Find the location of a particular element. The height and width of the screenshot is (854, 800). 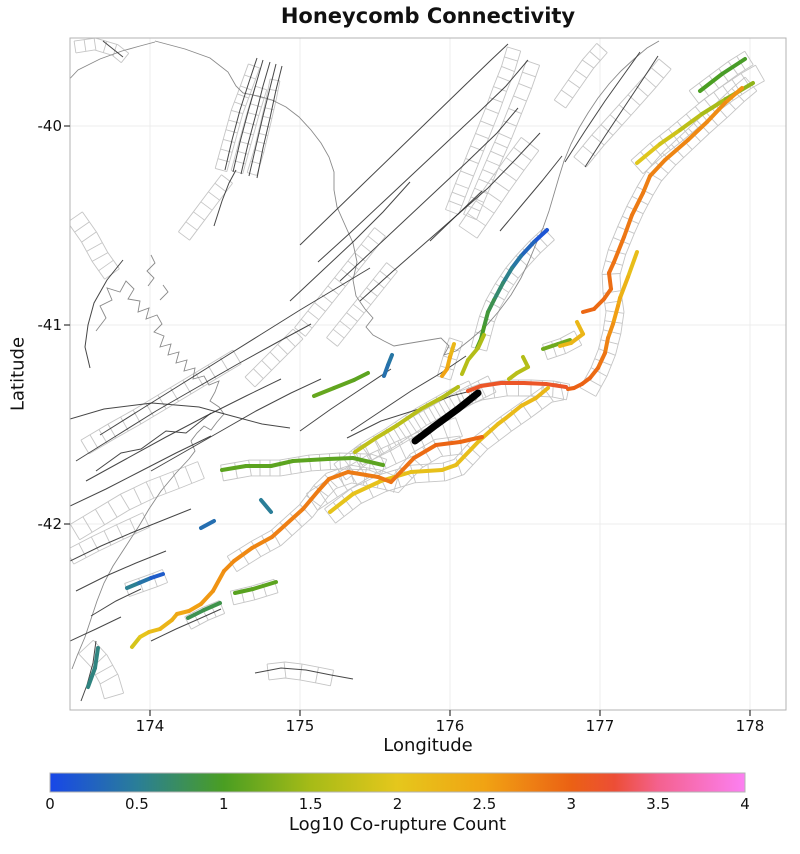

x-tick-label: 176 is located at coordinates (450, 726).